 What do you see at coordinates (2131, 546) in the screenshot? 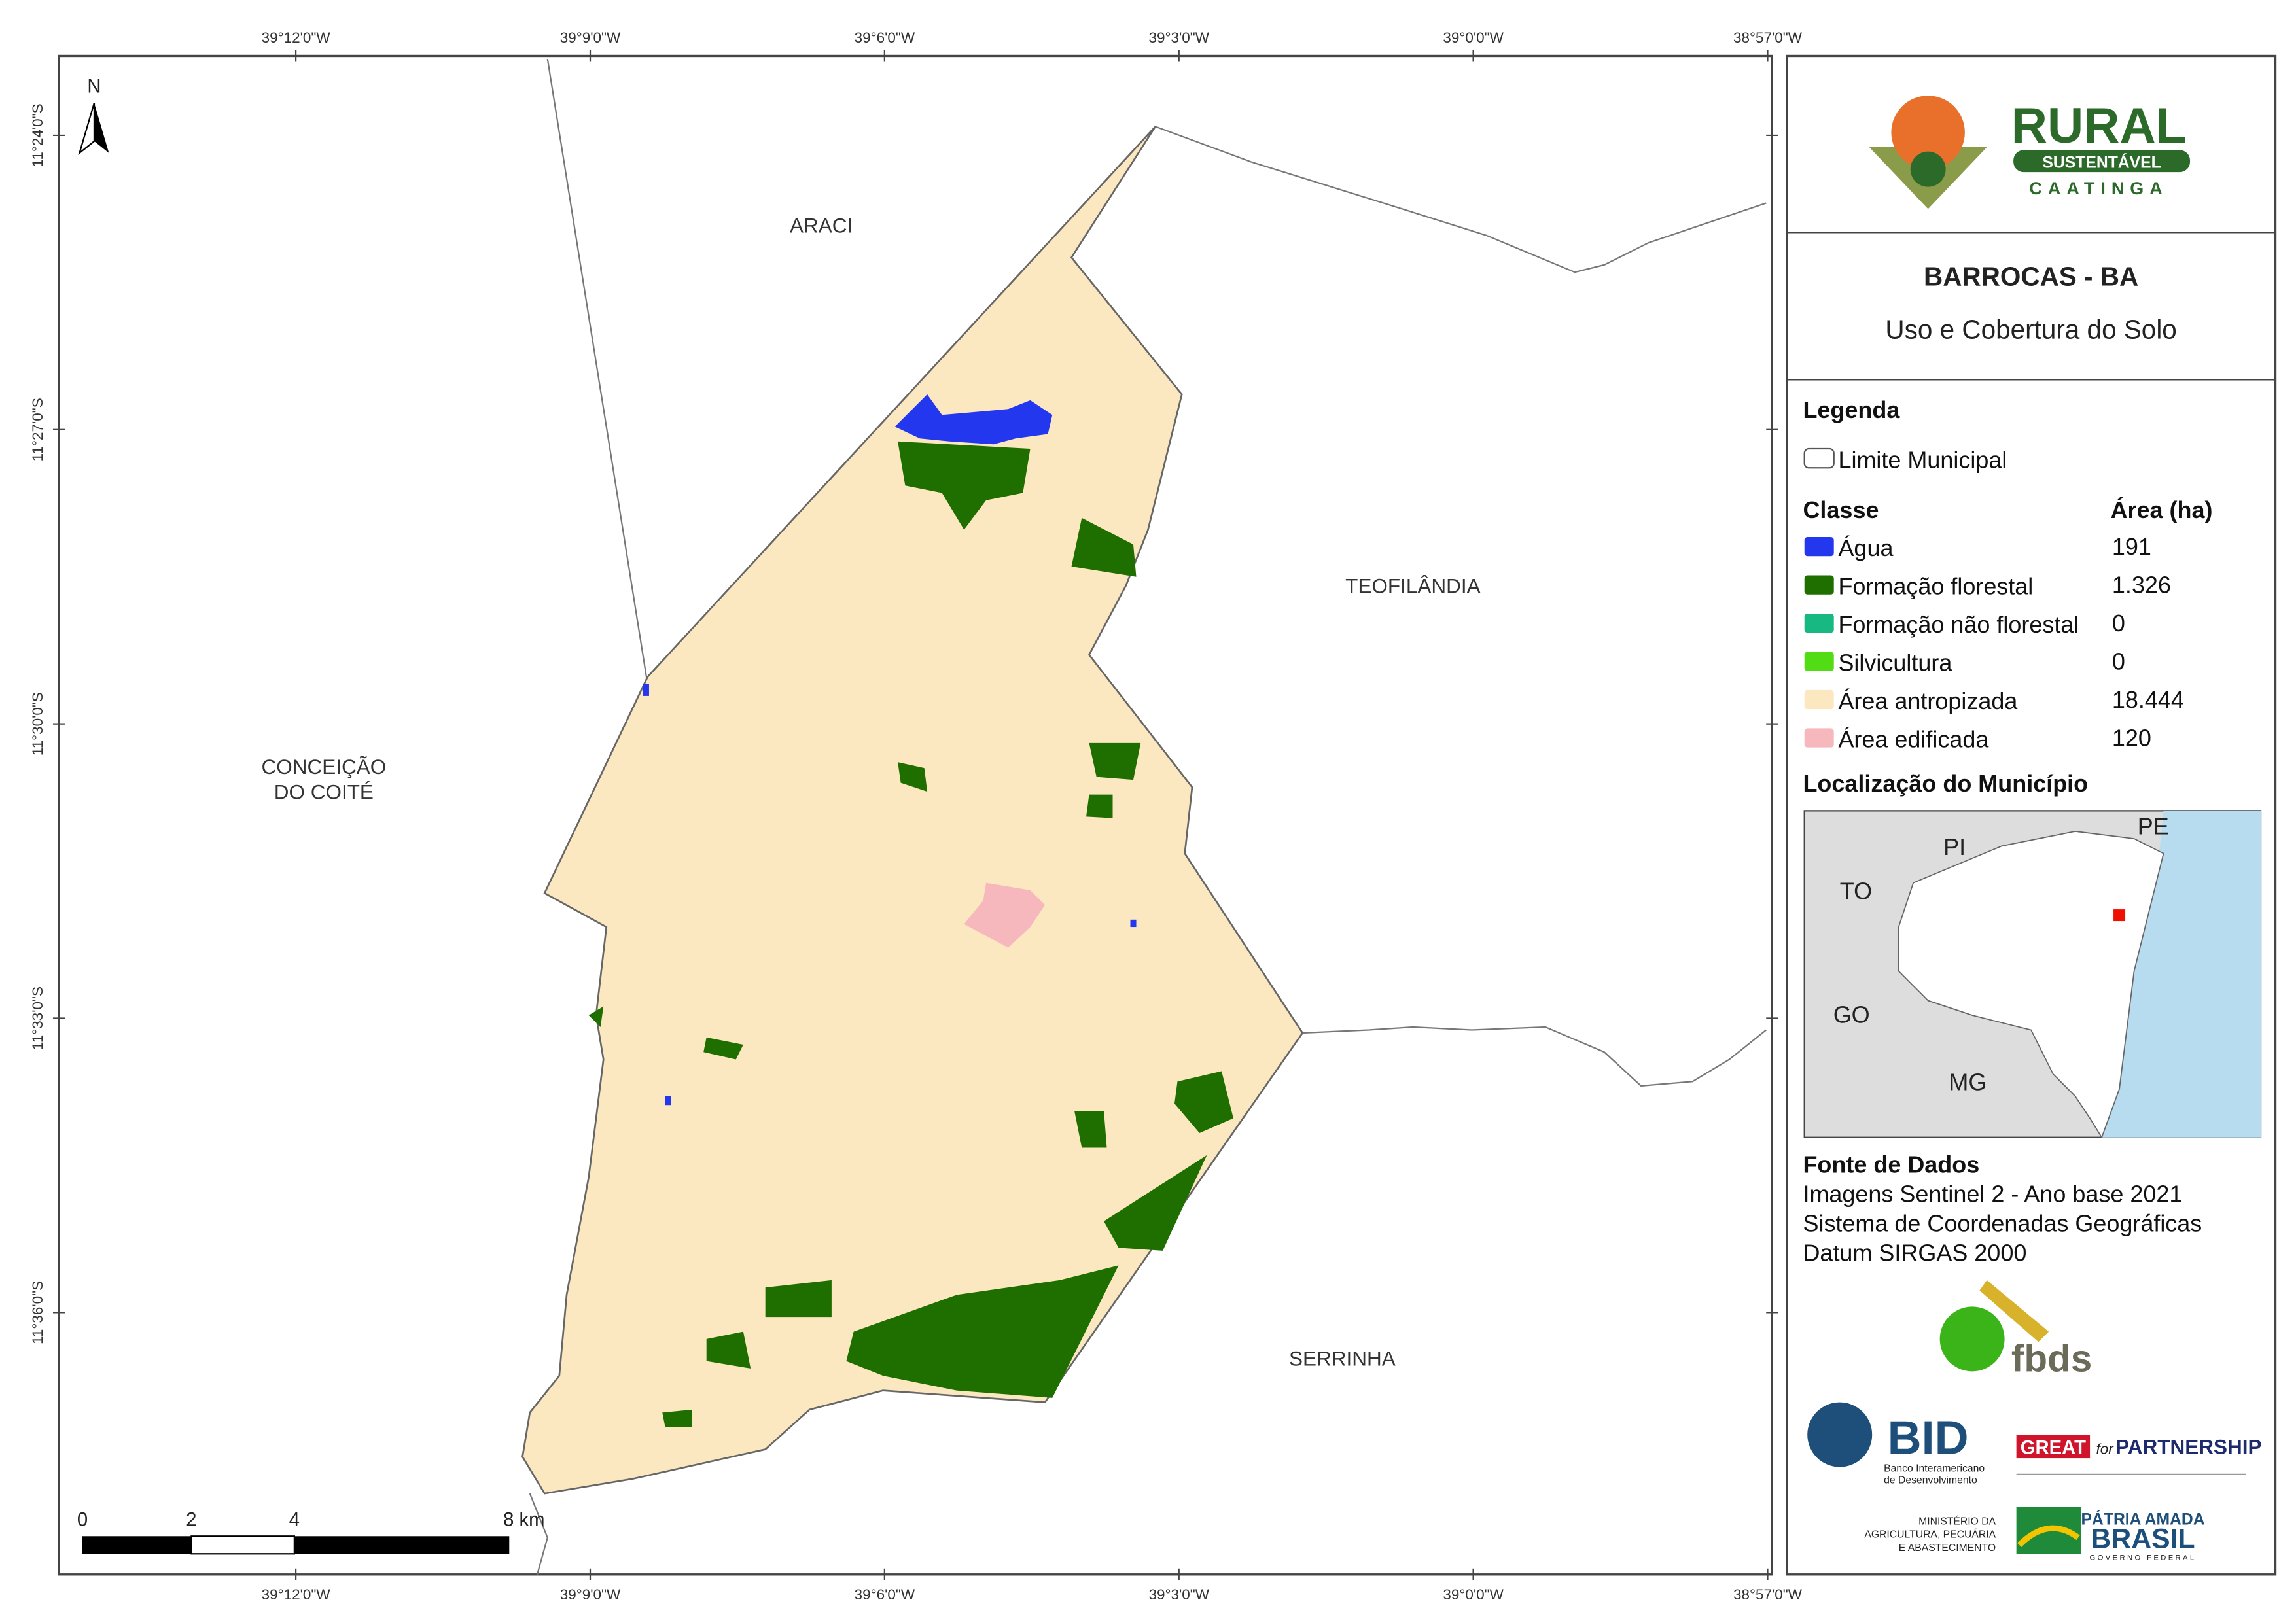
I see `legend-area: 191` at bounding box center [2131, 546].